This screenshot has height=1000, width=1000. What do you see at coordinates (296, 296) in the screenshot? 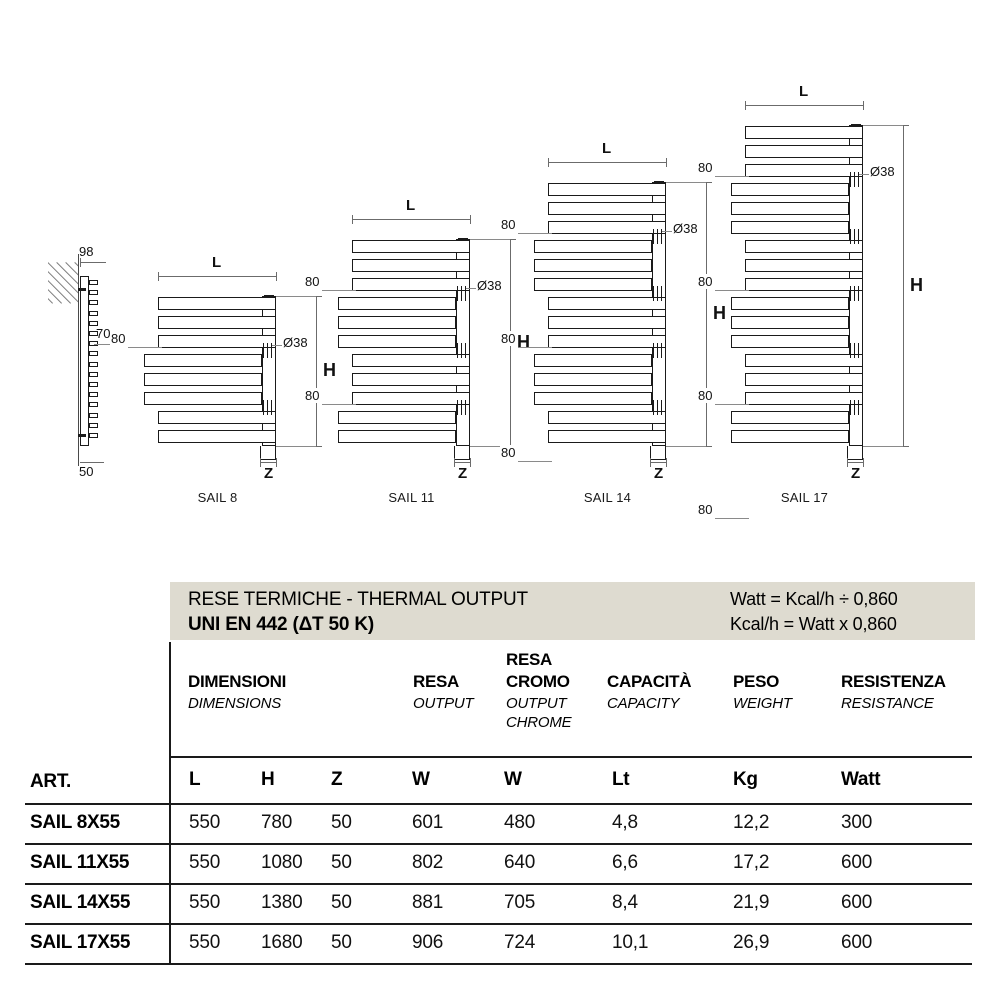
I see `dim-H-ext-top` at bounding box center [296, 296].